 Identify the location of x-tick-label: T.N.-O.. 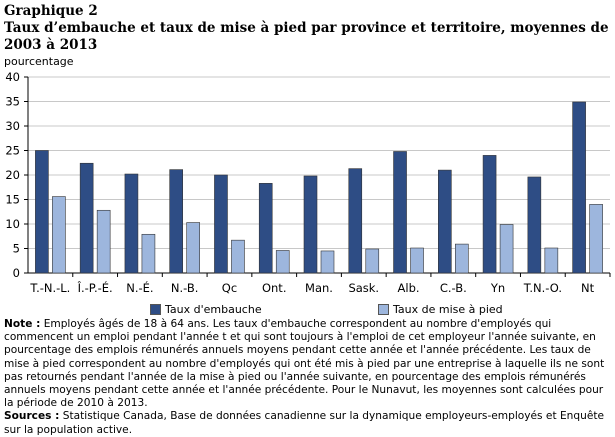
(542, 288).